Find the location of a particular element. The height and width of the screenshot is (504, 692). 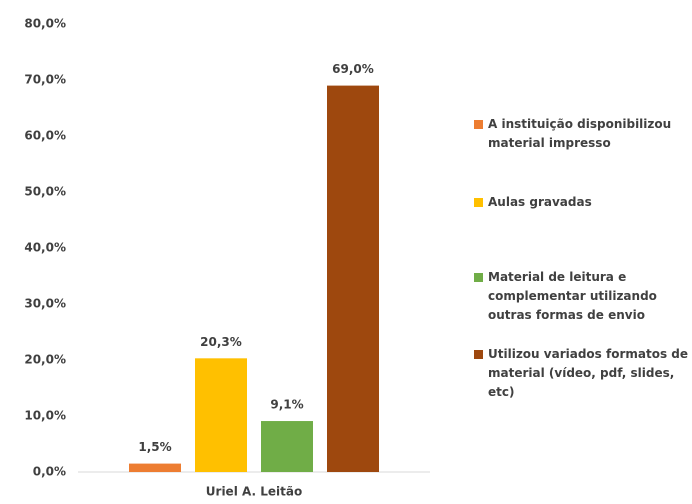

legend-label: Aulas gravadas is located at coordinates (540, 202).